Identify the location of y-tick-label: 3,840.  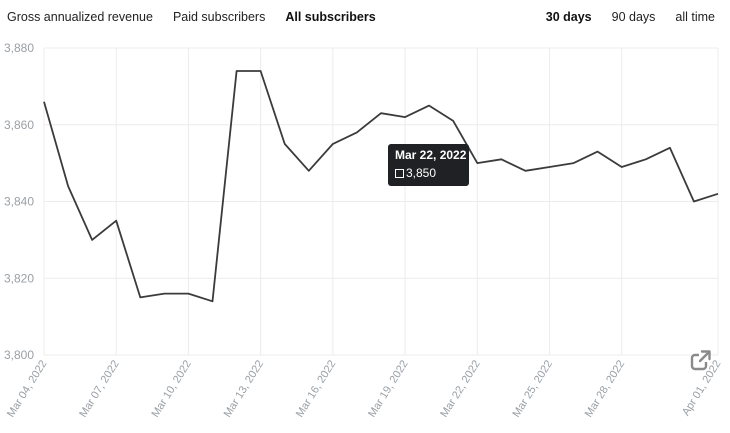
(19, 202).